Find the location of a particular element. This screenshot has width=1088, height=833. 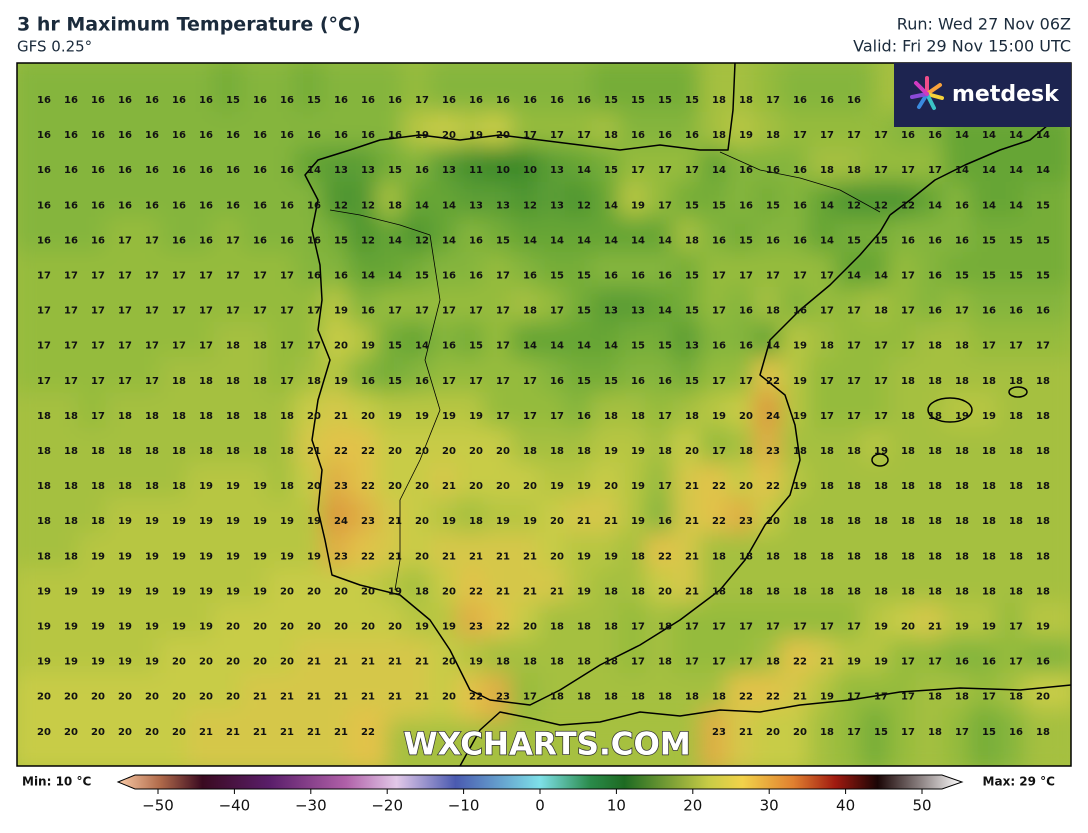

max-label: Max: 29 °C is located at coordinates (1019, 782).